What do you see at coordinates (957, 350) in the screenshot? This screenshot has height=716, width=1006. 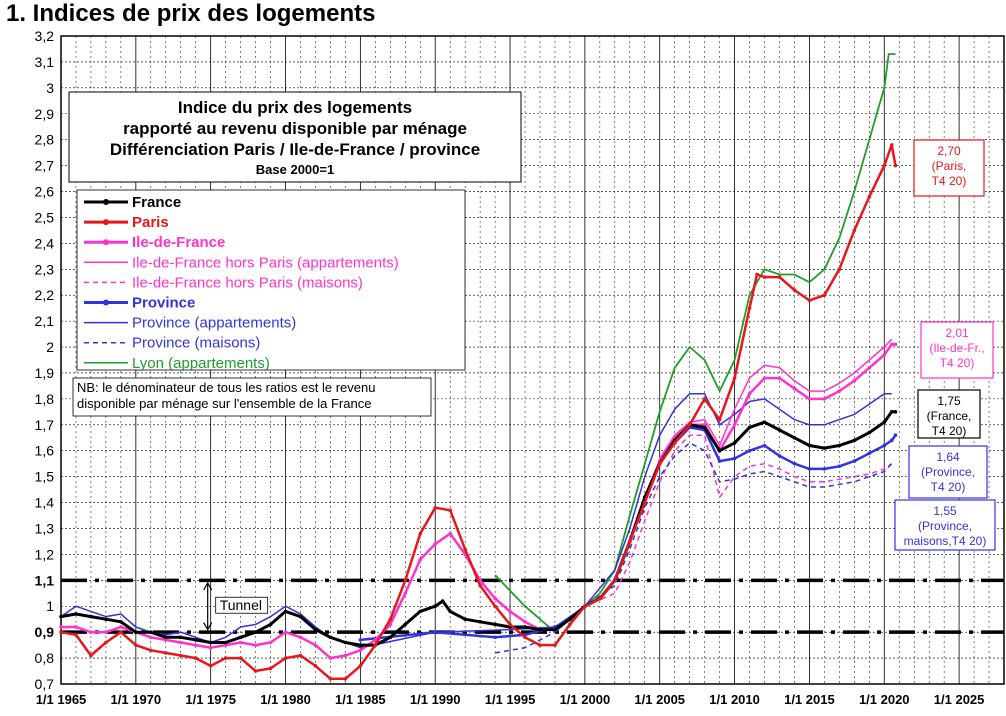 I see `callout-box` at bounding box center [957, 350].